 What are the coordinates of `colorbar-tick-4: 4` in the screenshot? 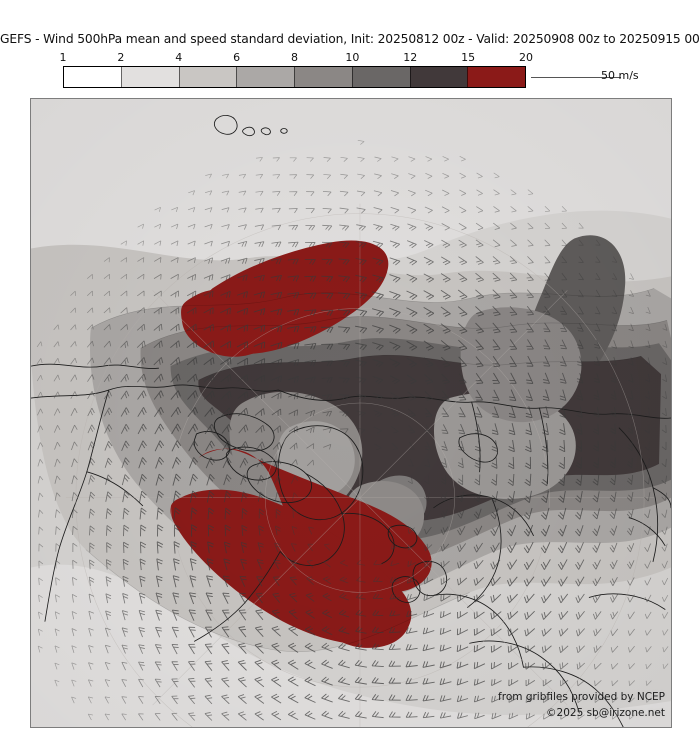 It's located at (179, 57).